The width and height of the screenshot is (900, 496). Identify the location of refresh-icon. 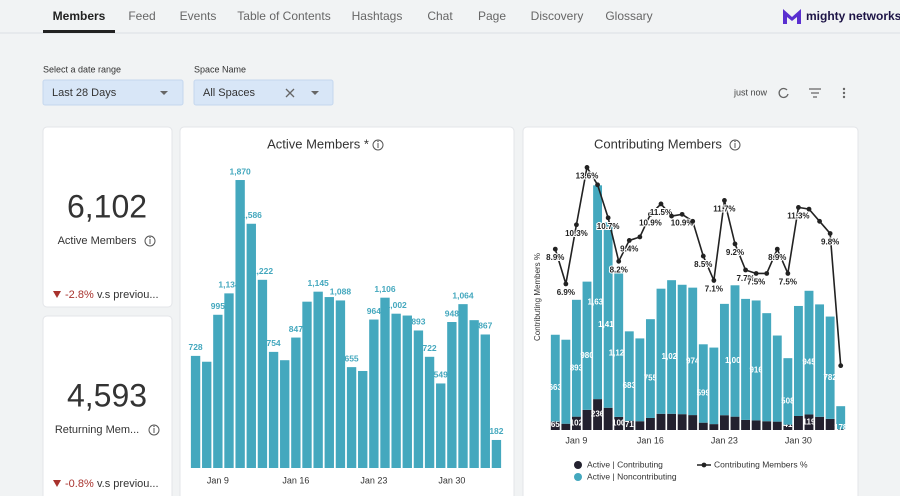
(783, 93).